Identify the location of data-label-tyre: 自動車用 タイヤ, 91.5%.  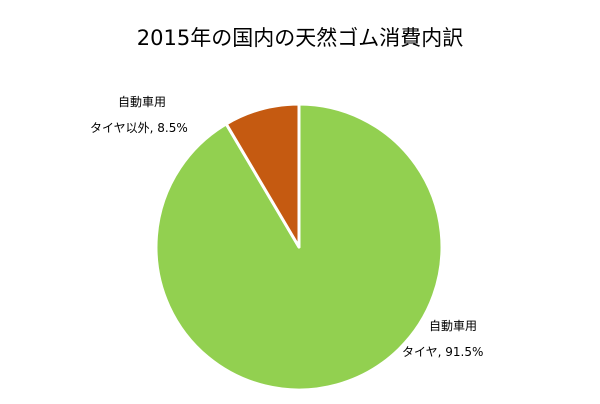
(442, 339).